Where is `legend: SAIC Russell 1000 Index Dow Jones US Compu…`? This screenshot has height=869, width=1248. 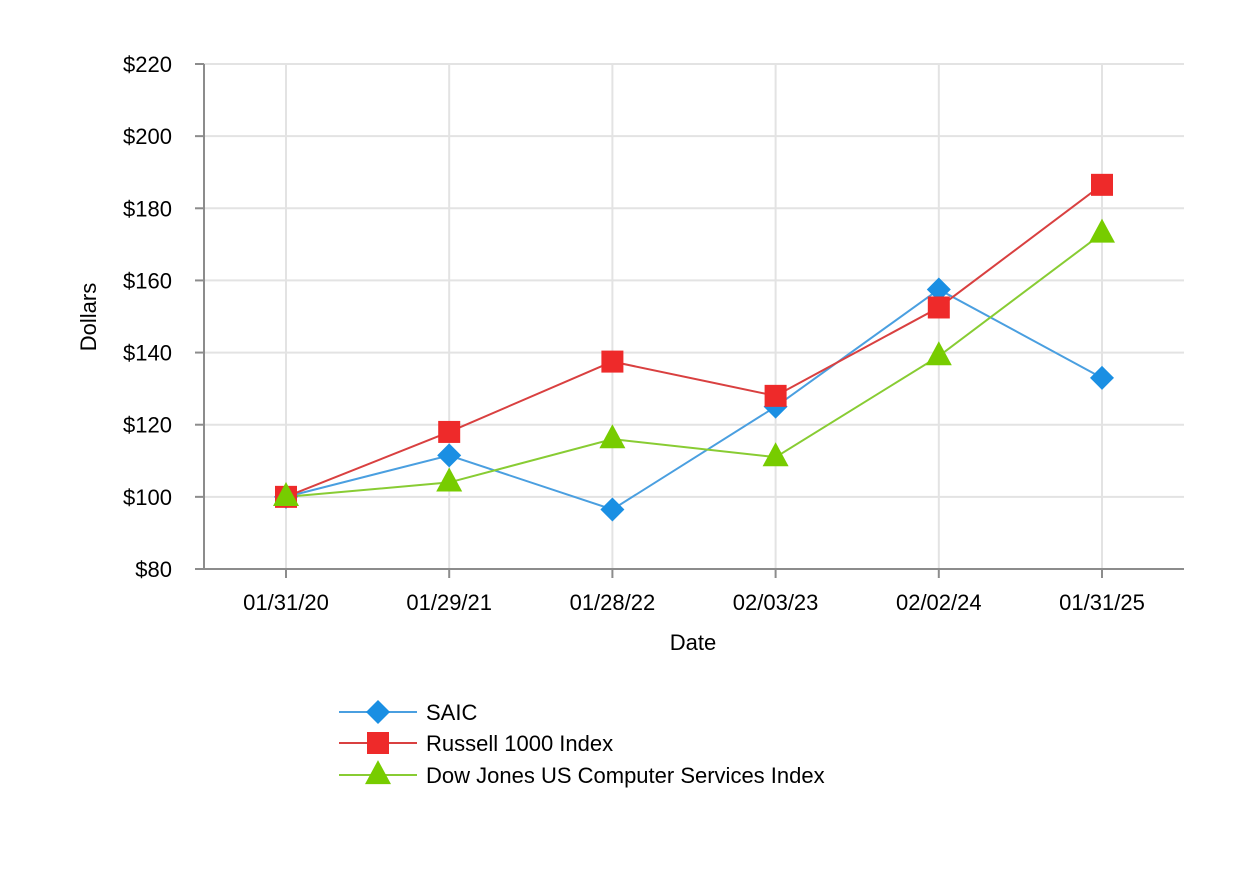
legend: SAIC Russell 1000 Index Dow Jones US Compu… is located at coordinates (582, 744).